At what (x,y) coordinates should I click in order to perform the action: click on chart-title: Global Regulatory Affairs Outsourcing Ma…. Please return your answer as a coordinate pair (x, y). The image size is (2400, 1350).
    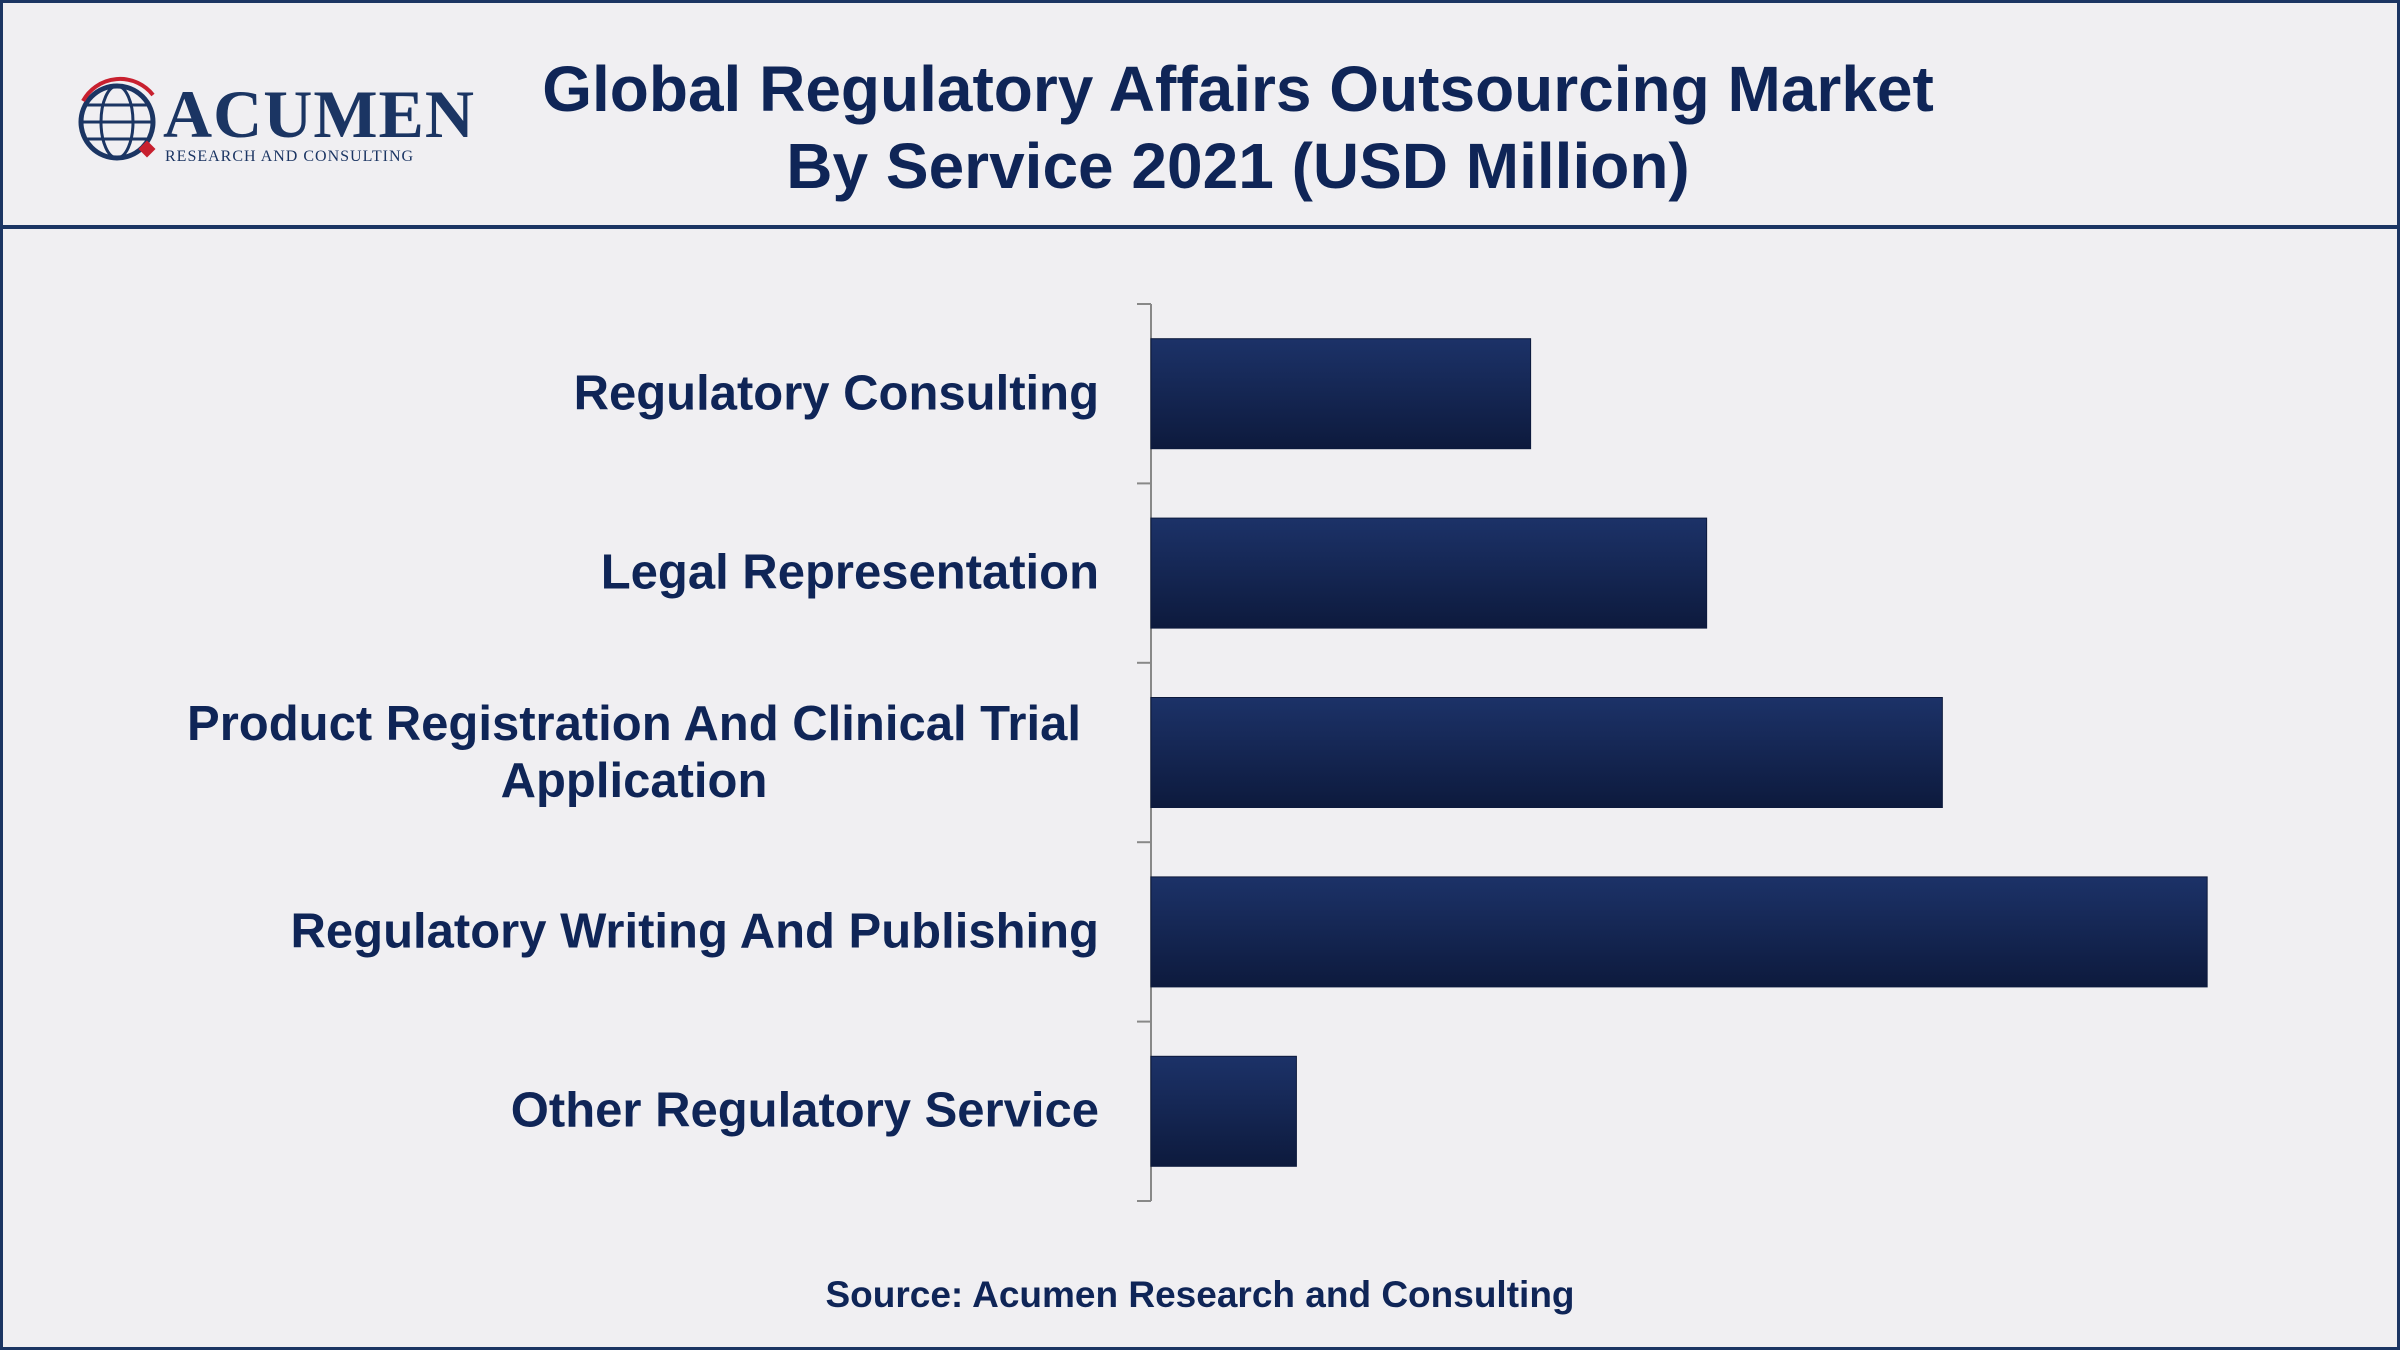
    Looking at the image, I should click on (1238, 128).